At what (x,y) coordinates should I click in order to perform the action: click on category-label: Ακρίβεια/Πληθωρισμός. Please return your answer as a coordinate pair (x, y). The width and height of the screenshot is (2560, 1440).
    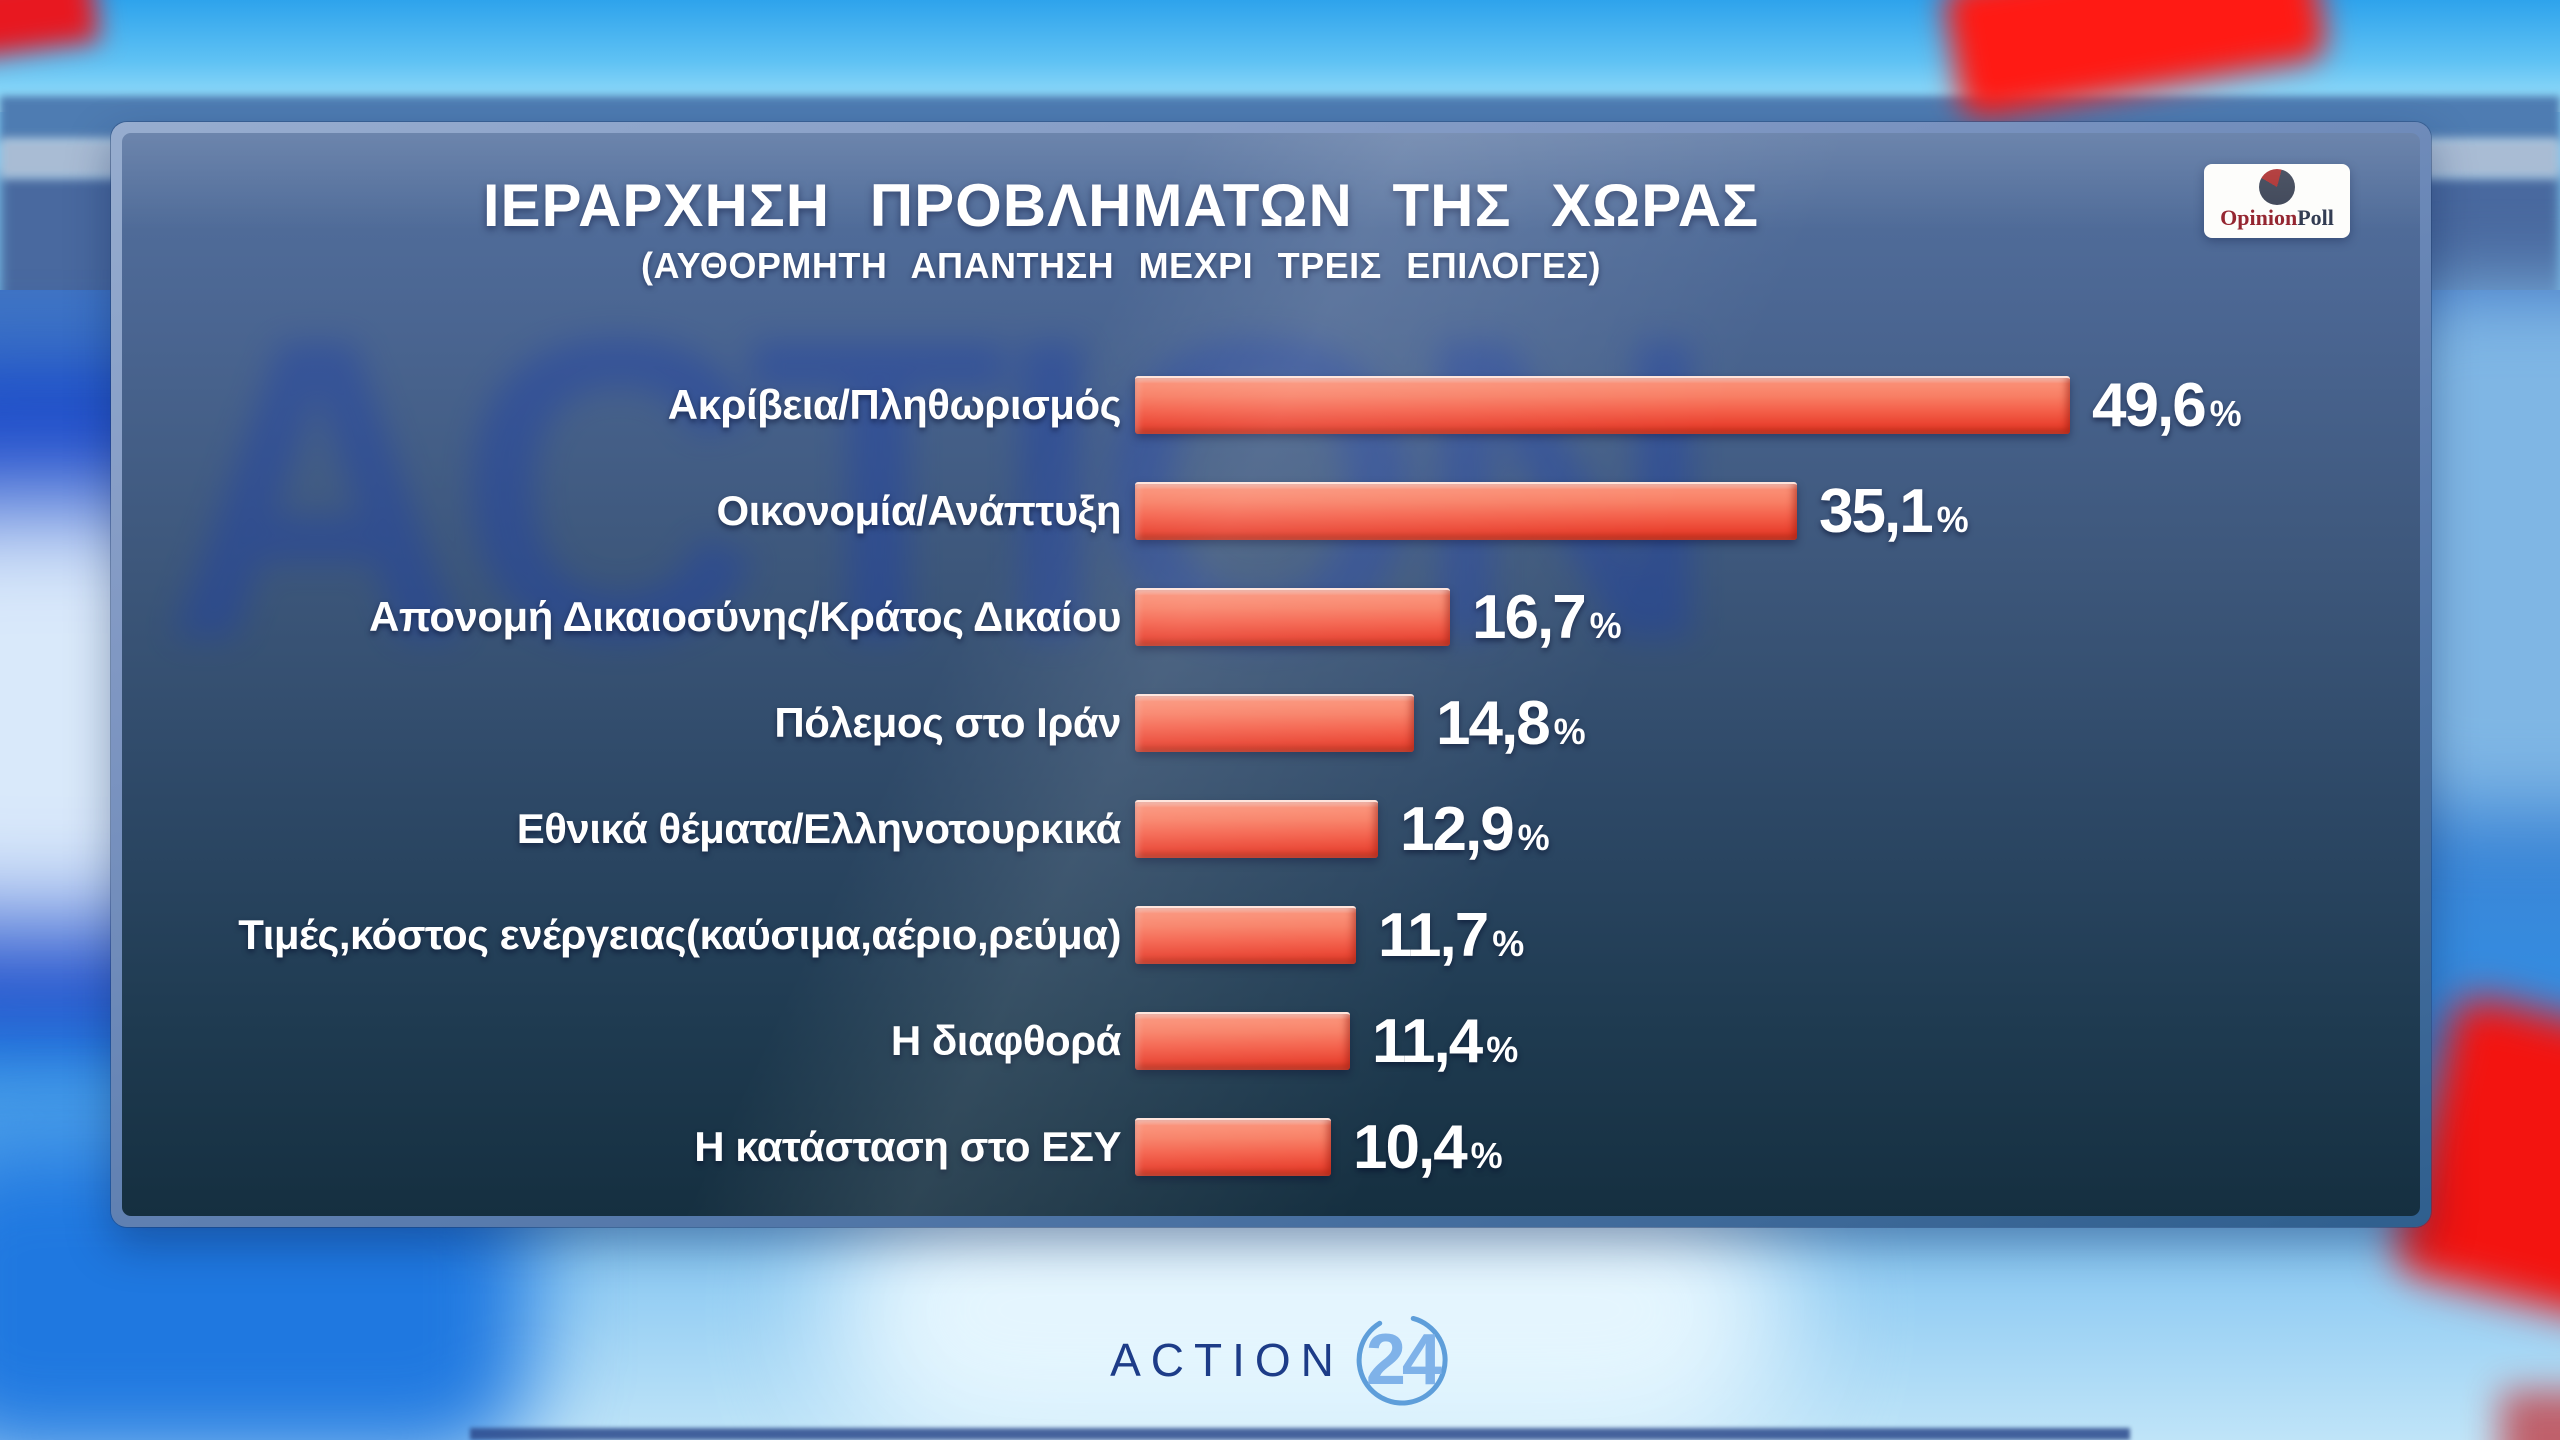
    Looking at the image, I should click on (894, 404).